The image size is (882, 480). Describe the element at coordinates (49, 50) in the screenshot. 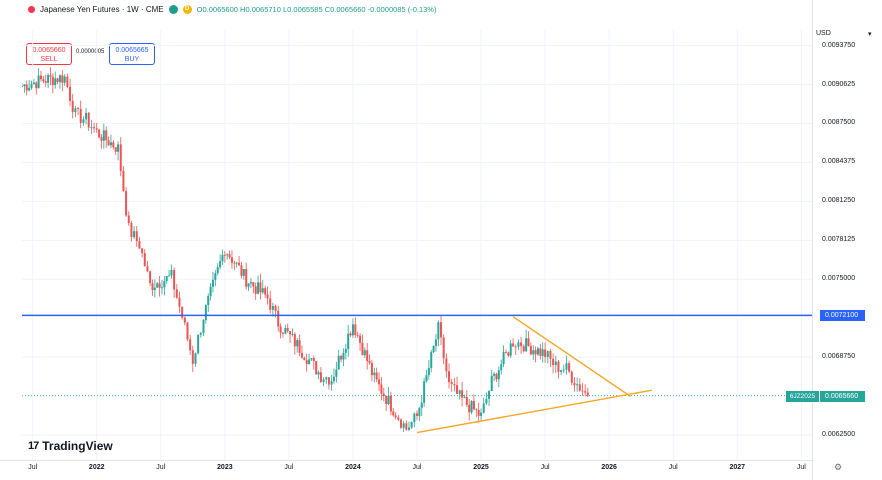

I see `sell-price: 0.0065660` at that location.